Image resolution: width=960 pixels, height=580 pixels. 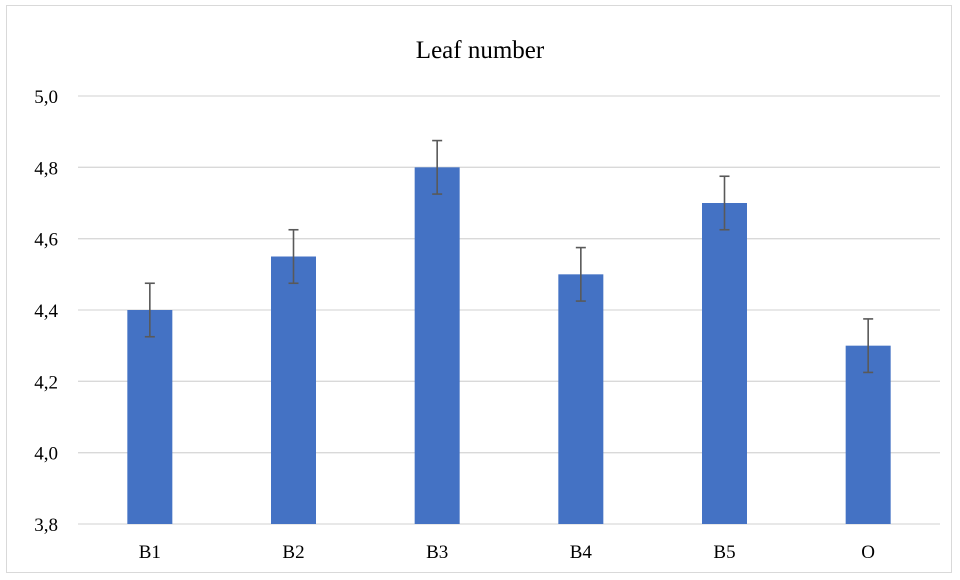 I want to click on y-axis-ticks: 3,8 4,0 4,2 4,4 4,6 4,8 5,0, so click(x=46, y=311).